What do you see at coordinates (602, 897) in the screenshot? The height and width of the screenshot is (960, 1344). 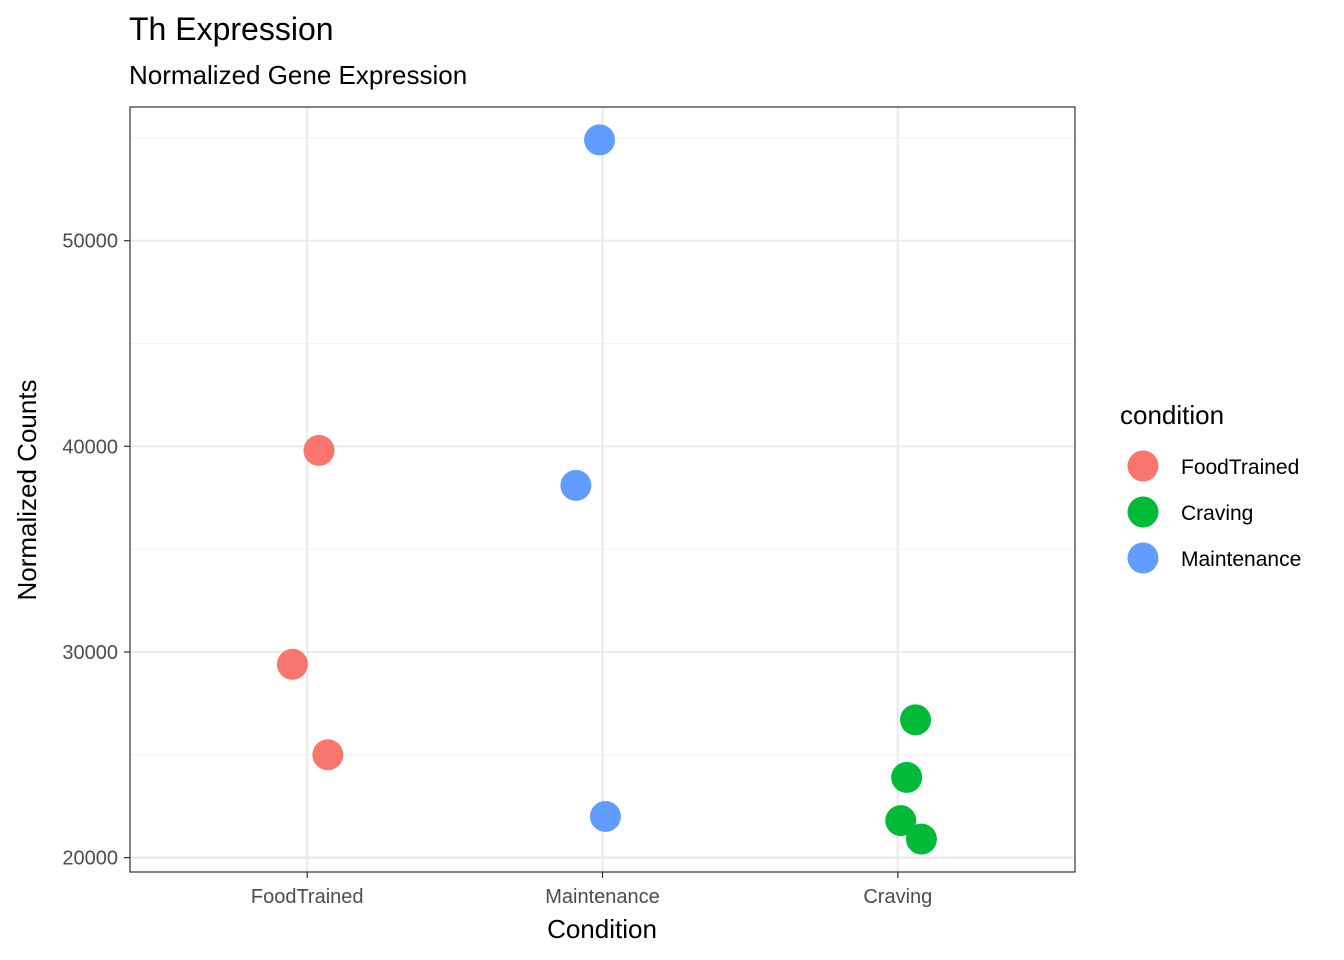 I see `x-tick-label: Maintenance` at bounding box center [602, 897].